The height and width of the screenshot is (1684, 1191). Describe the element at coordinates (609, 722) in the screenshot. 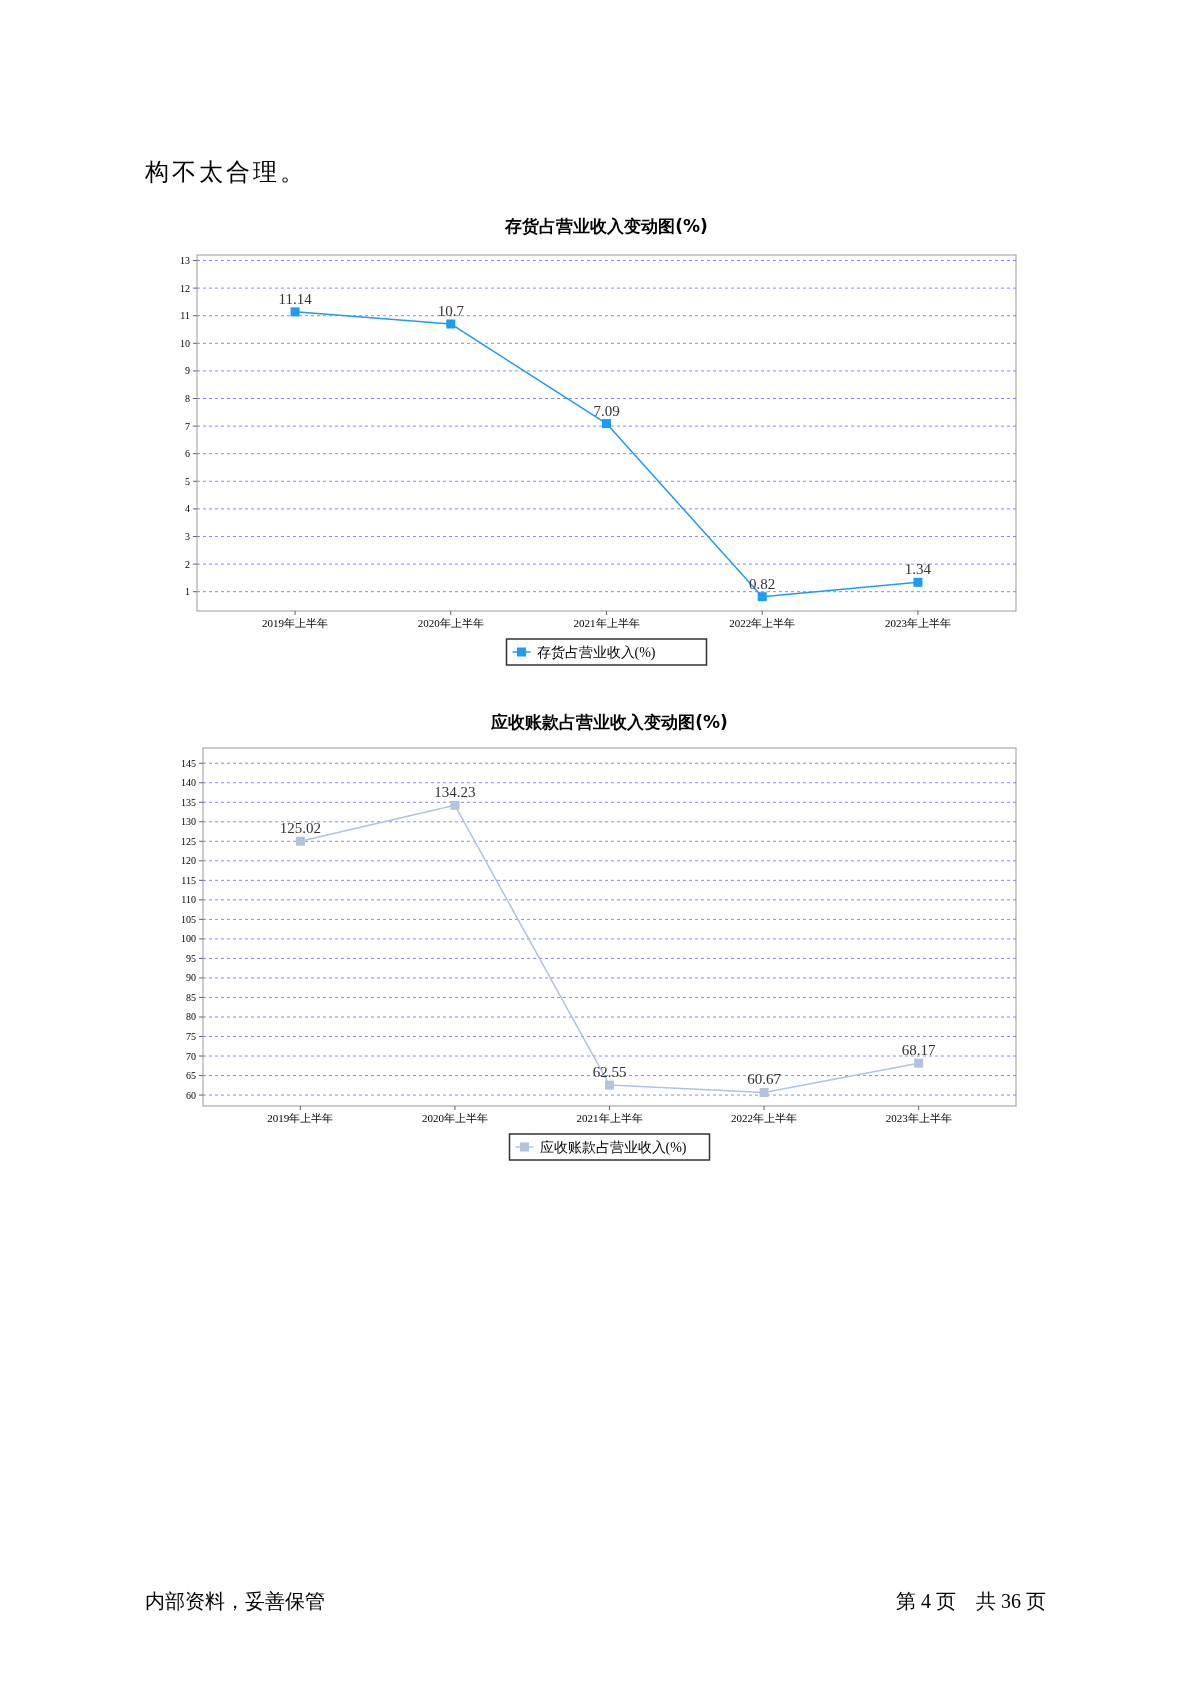

I see `chart-title: 应收账款占营业收入变动图(%)` at that location.